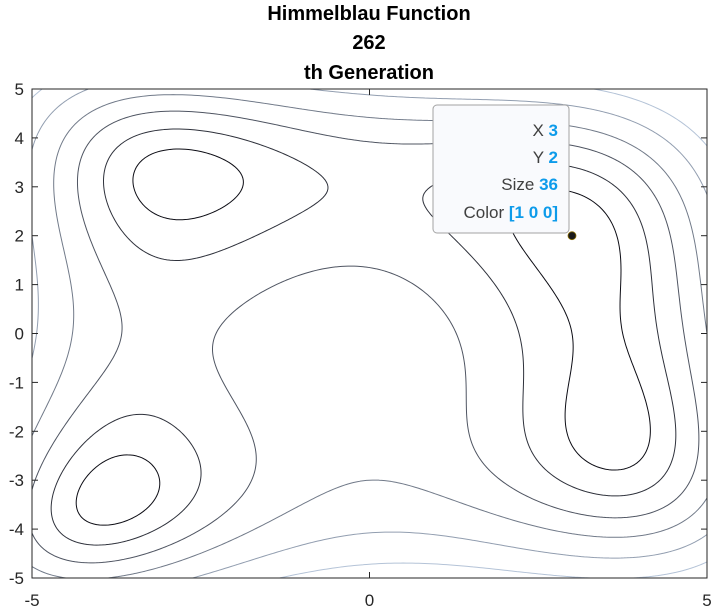 The image size is (716, 610). I want to click on data-tip-box, so click(501, 169).